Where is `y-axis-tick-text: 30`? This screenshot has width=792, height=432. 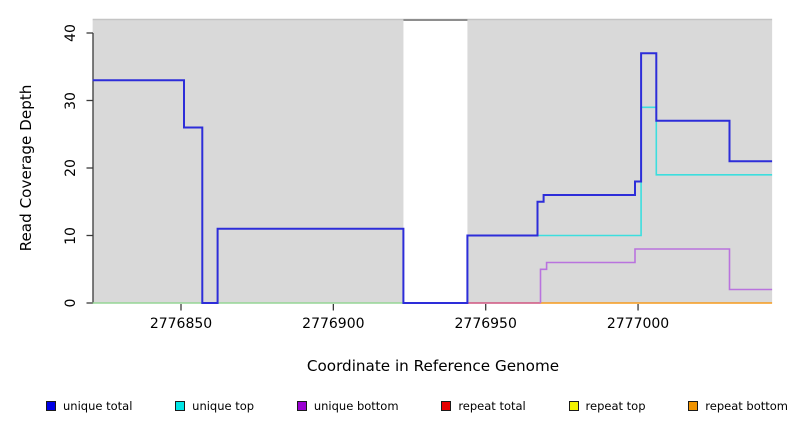
y-axis-tick-text: 30 is located at coordinates (71, 100).